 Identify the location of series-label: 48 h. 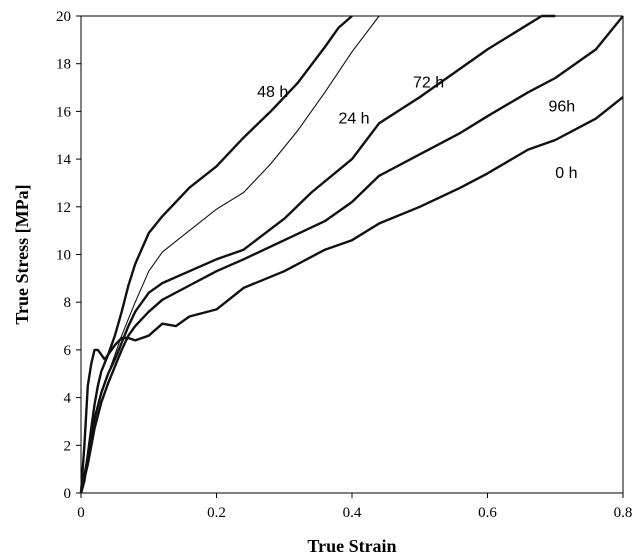
(272, 92).